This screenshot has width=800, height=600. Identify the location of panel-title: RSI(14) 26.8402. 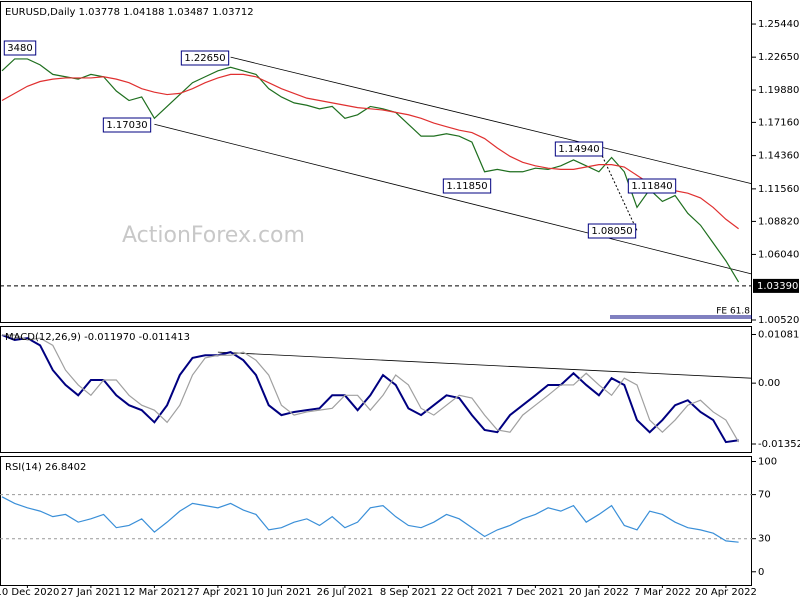
(45, 467).